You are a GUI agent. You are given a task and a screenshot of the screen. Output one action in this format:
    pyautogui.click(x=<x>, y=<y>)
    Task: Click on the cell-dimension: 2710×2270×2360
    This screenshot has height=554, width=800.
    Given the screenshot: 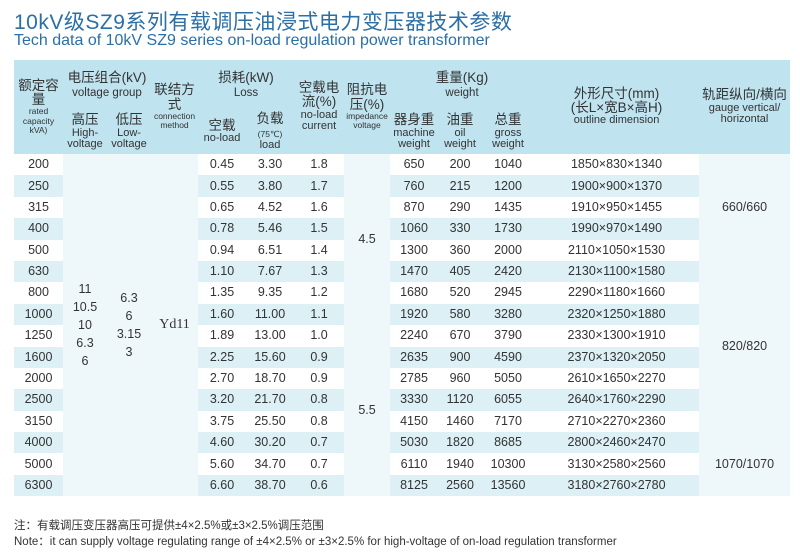 What is the action you would take?
    pyautogui.click(x=617, y=421)
    